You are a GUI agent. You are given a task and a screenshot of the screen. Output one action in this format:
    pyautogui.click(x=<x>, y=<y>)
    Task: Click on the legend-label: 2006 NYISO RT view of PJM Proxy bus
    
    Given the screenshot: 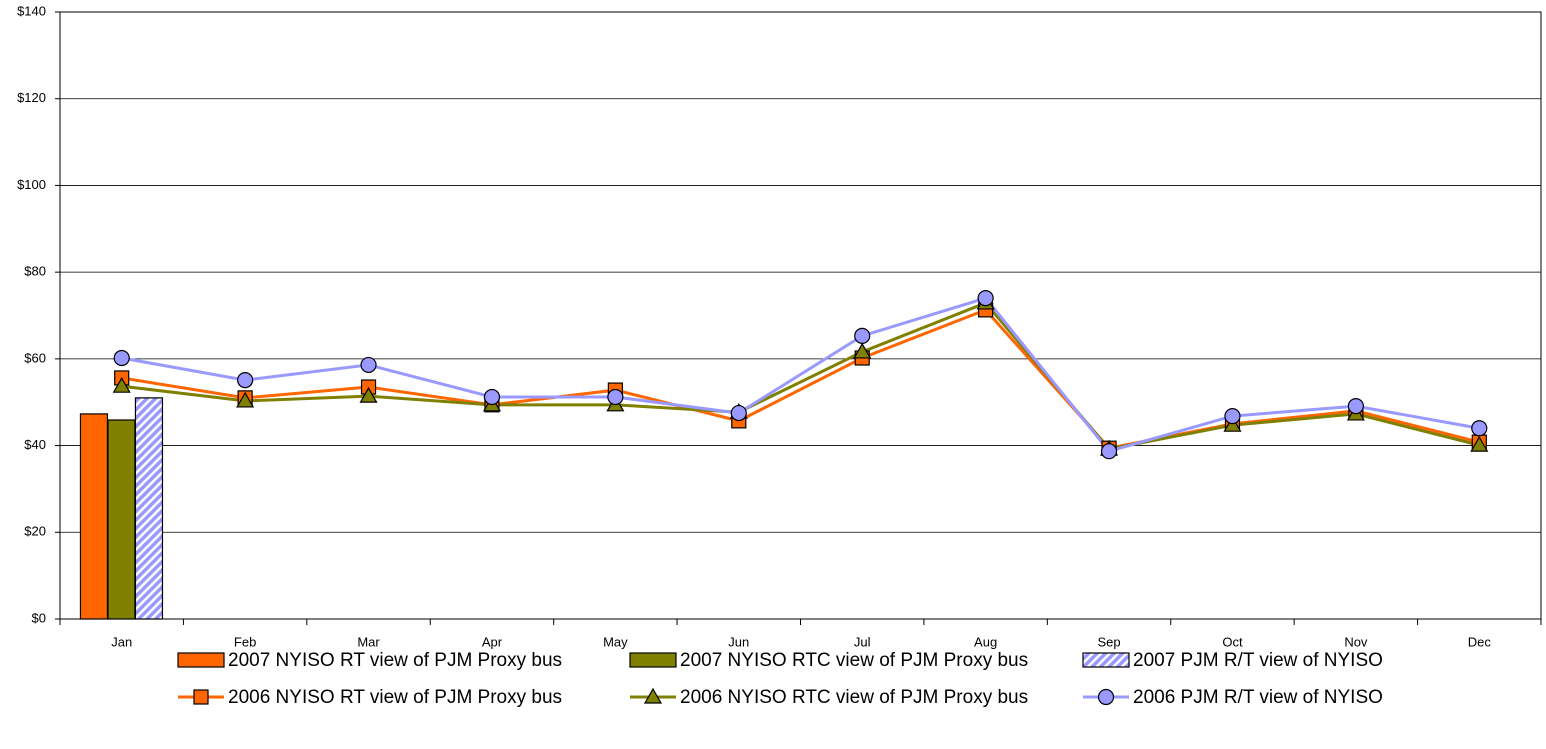 What is the action you would take?
    pyautogui.click(x=395, y=697)
    